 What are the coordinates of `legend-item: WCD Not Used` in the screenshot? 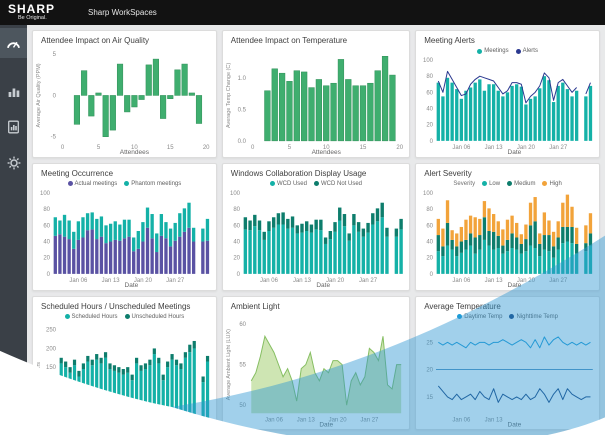 It's located at (337, 184).